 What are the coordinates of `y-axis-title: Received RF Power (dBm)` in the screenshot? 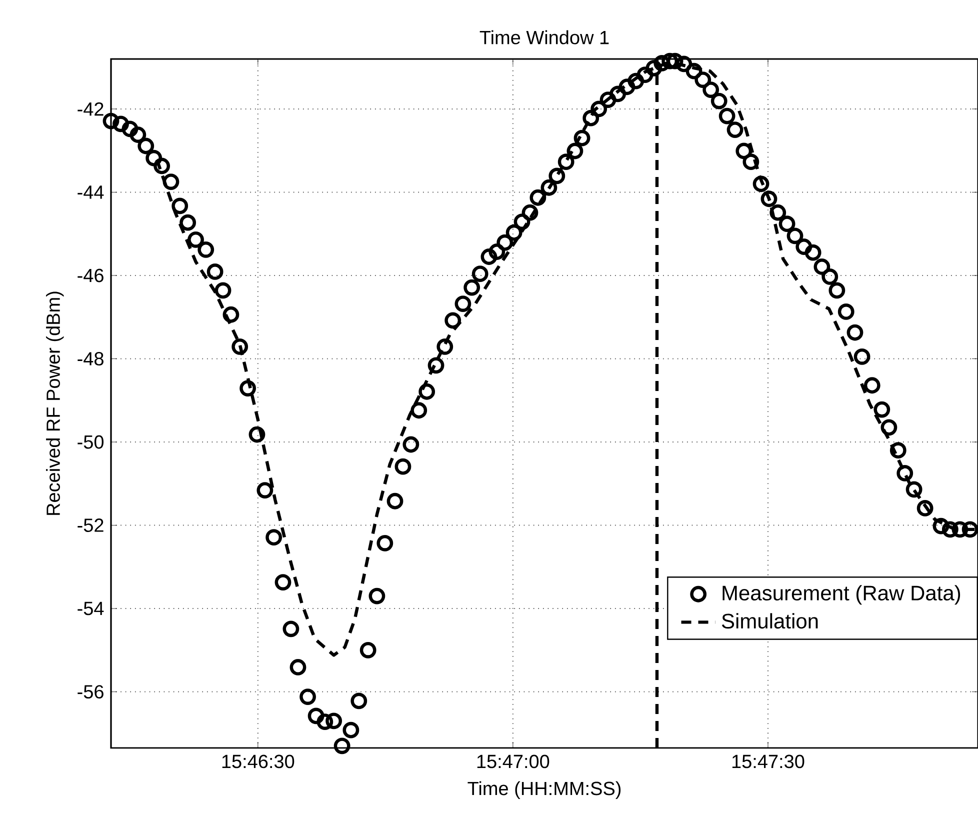 It's located at (55, 403).